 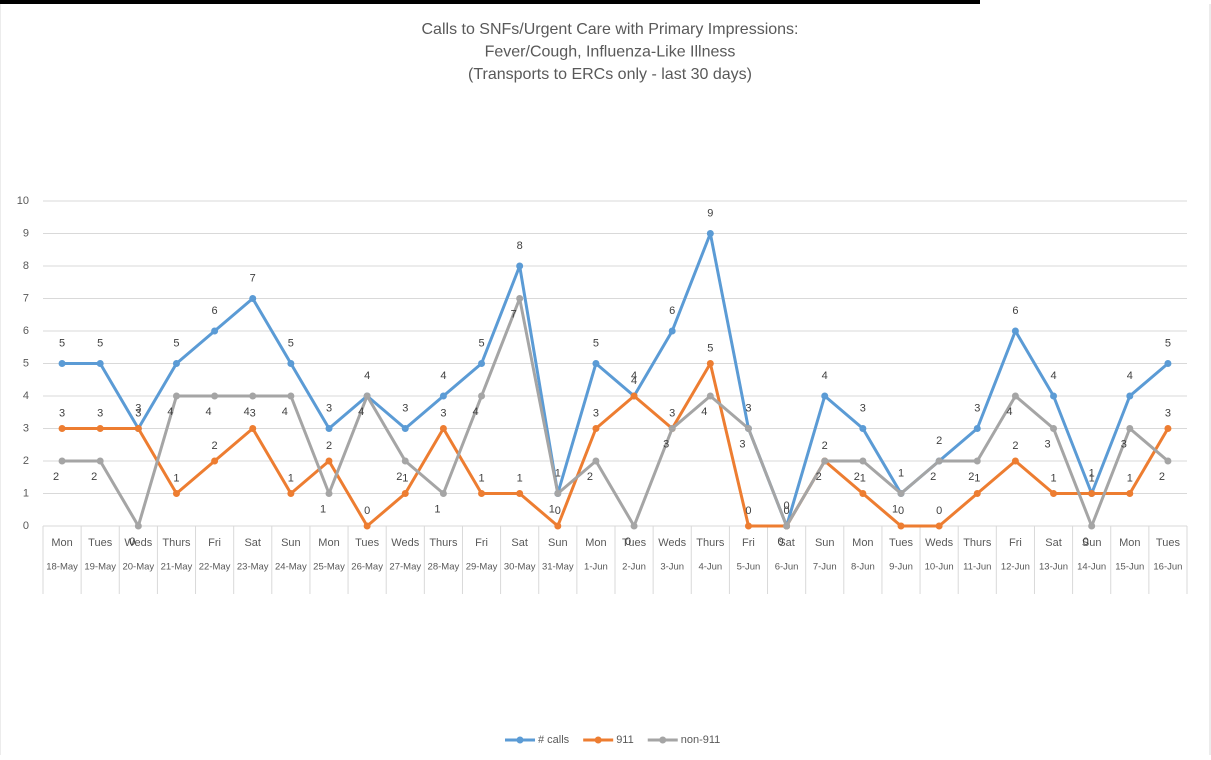 I want to click on y-tick-label: 10, so click(x=23, y=201).